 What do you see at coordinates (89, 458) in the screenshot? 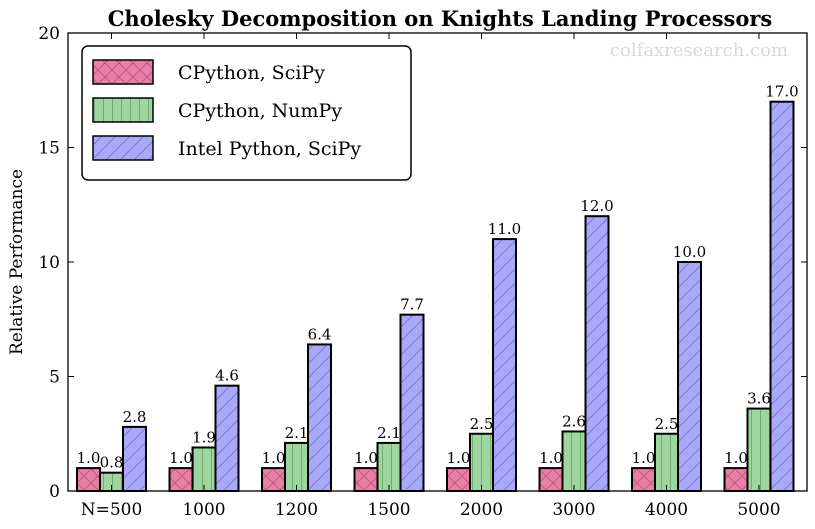
I see `data-label-cpython-scipy-0: 1.0` at bounding box center [89, 458].